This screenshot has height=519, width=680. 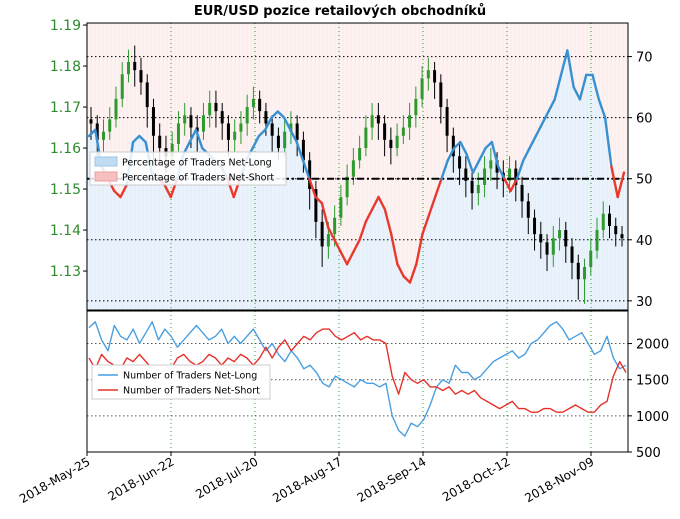 What do you see at coordinates (652, 345) in the screenshot?
I see `bottom-right-axis-tick-label: 2000` at bounding box center [652, 345].